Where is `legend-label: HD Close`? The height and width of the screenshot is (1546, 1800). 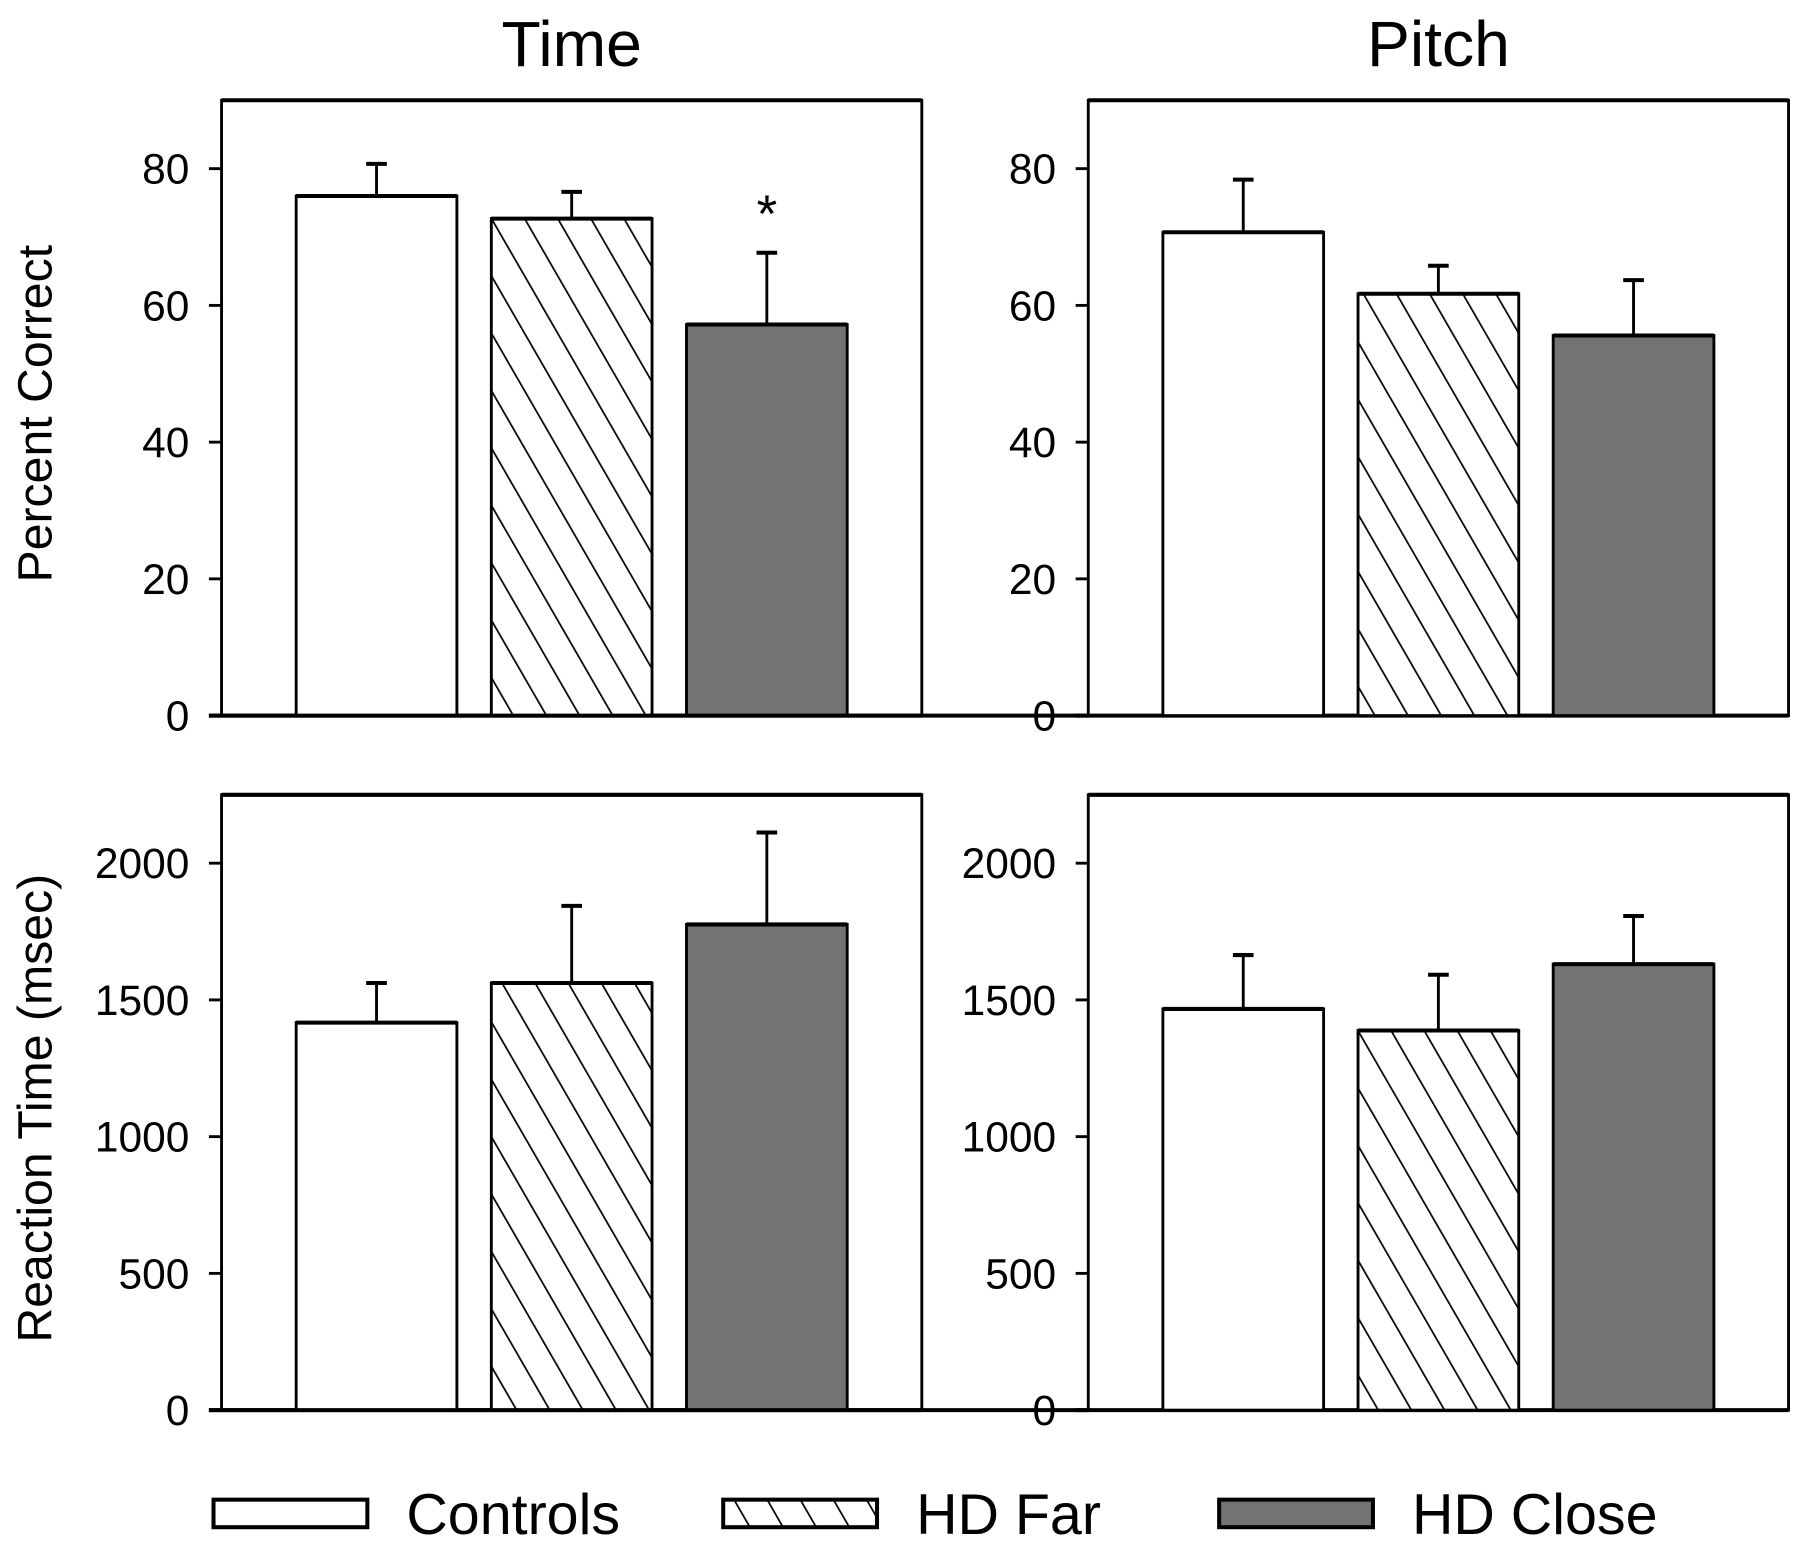 legend-label: HD Close is located at coordinates (1535, 1514).